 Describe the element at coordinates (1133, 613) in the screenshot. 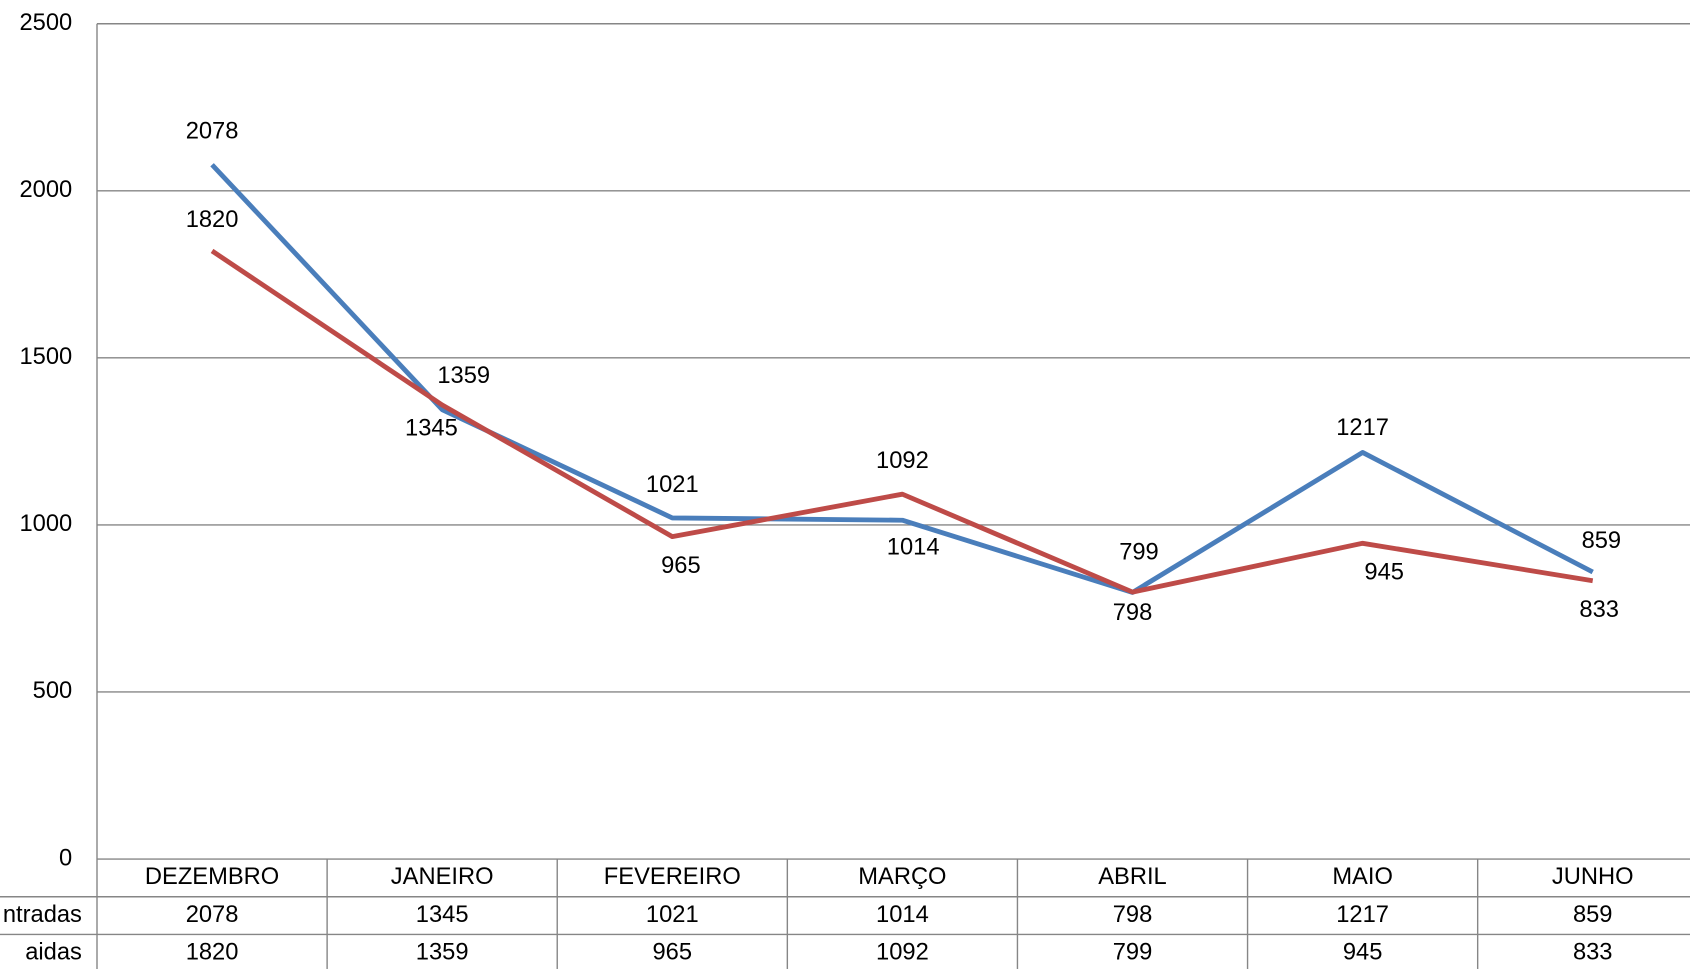

I see `data-label: 798` at that location.